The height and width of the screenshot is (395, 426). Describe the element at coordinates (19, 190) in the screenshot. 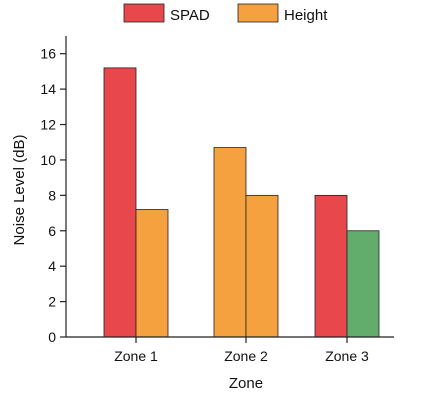

I see `y-axis-title: Noise Level (dB)` at that location.